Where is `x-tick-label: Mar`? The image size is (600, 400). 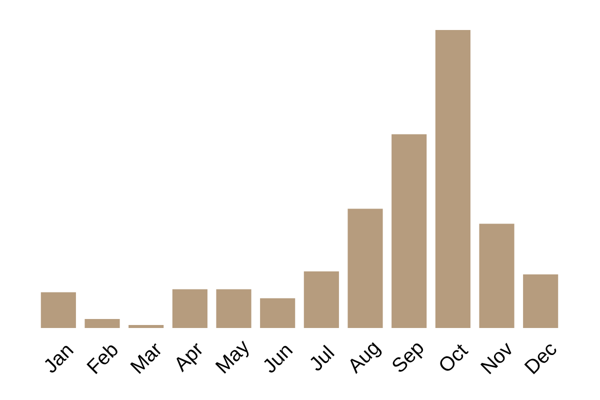 x-tick-label: Mar is located at coordinates (145, 358).